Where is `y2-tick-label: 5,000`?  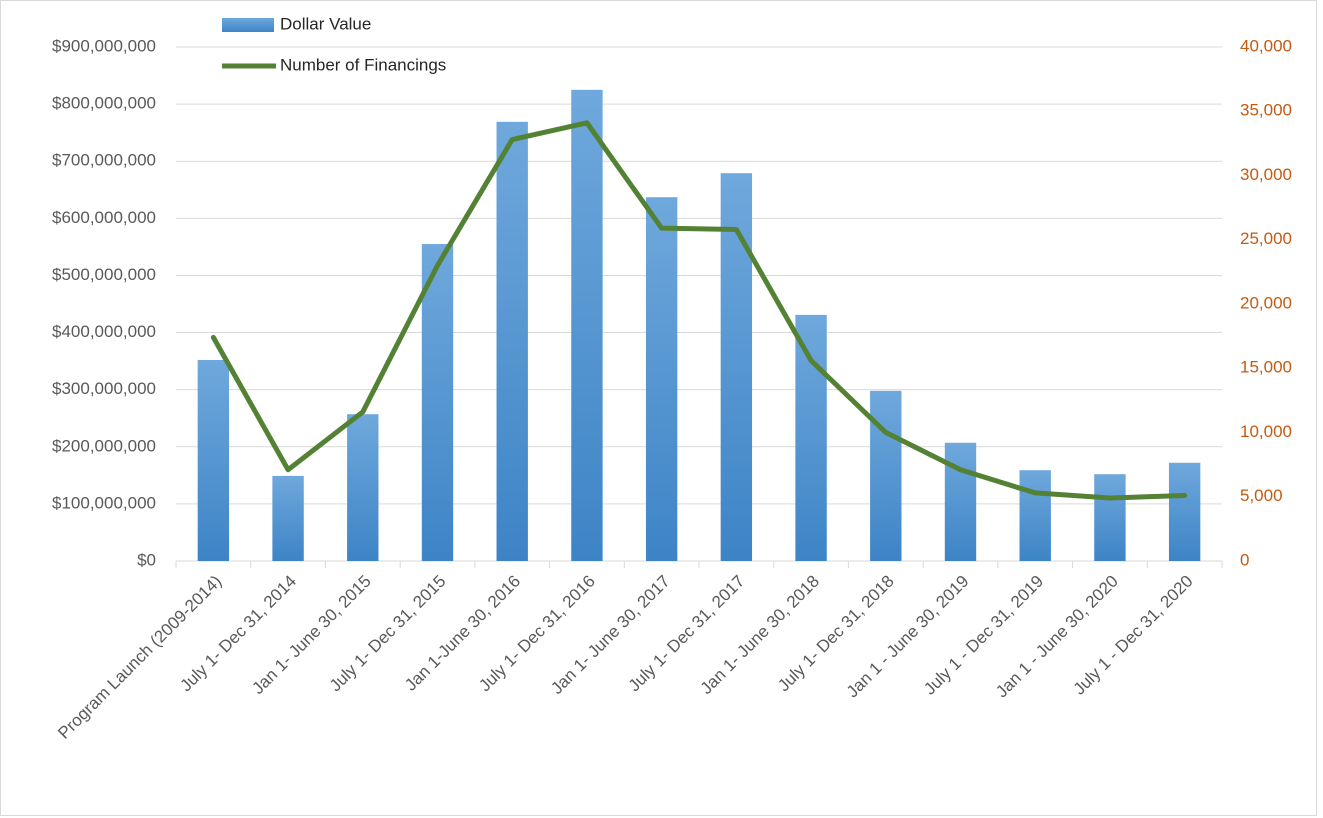 y2-tick-label: 5,000 is located at coordinates (1261, 495).